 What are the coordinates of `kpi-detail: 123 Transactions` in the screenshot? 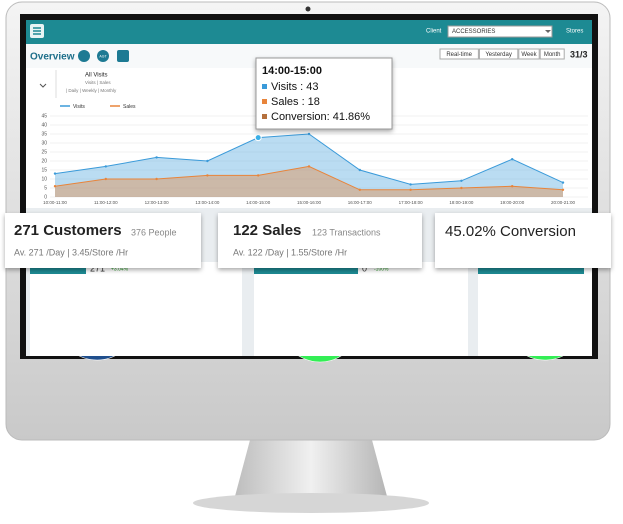 It's located at (346, 232).